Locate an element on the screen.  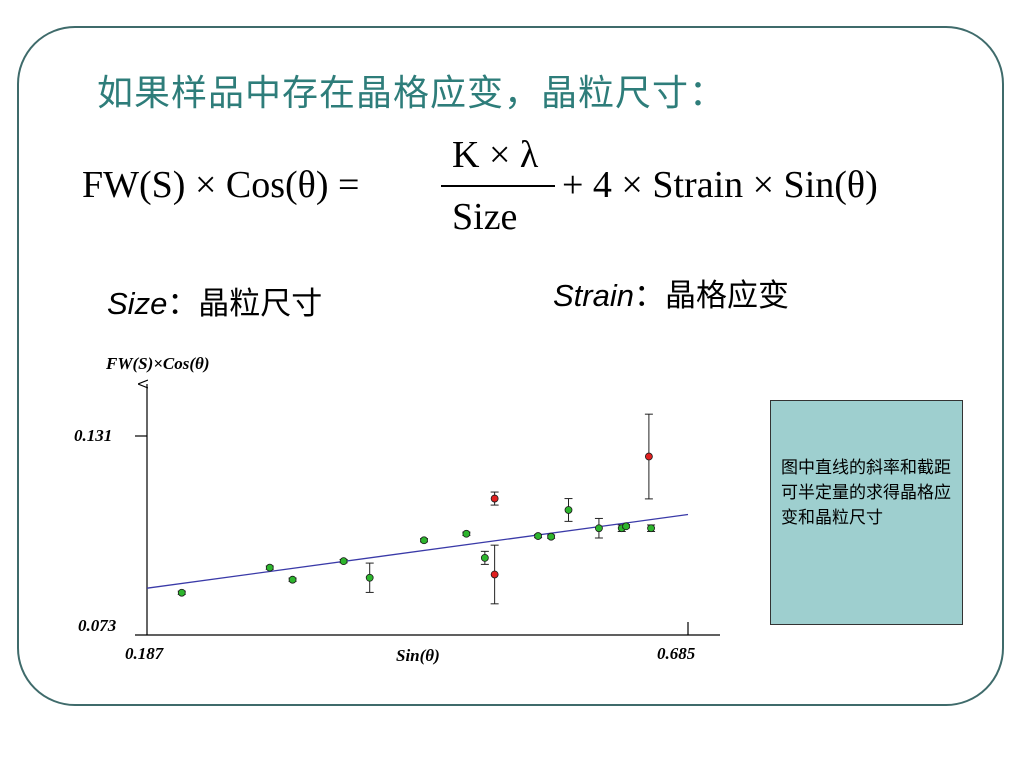
chart-marks is located at coordinates (417, 509).